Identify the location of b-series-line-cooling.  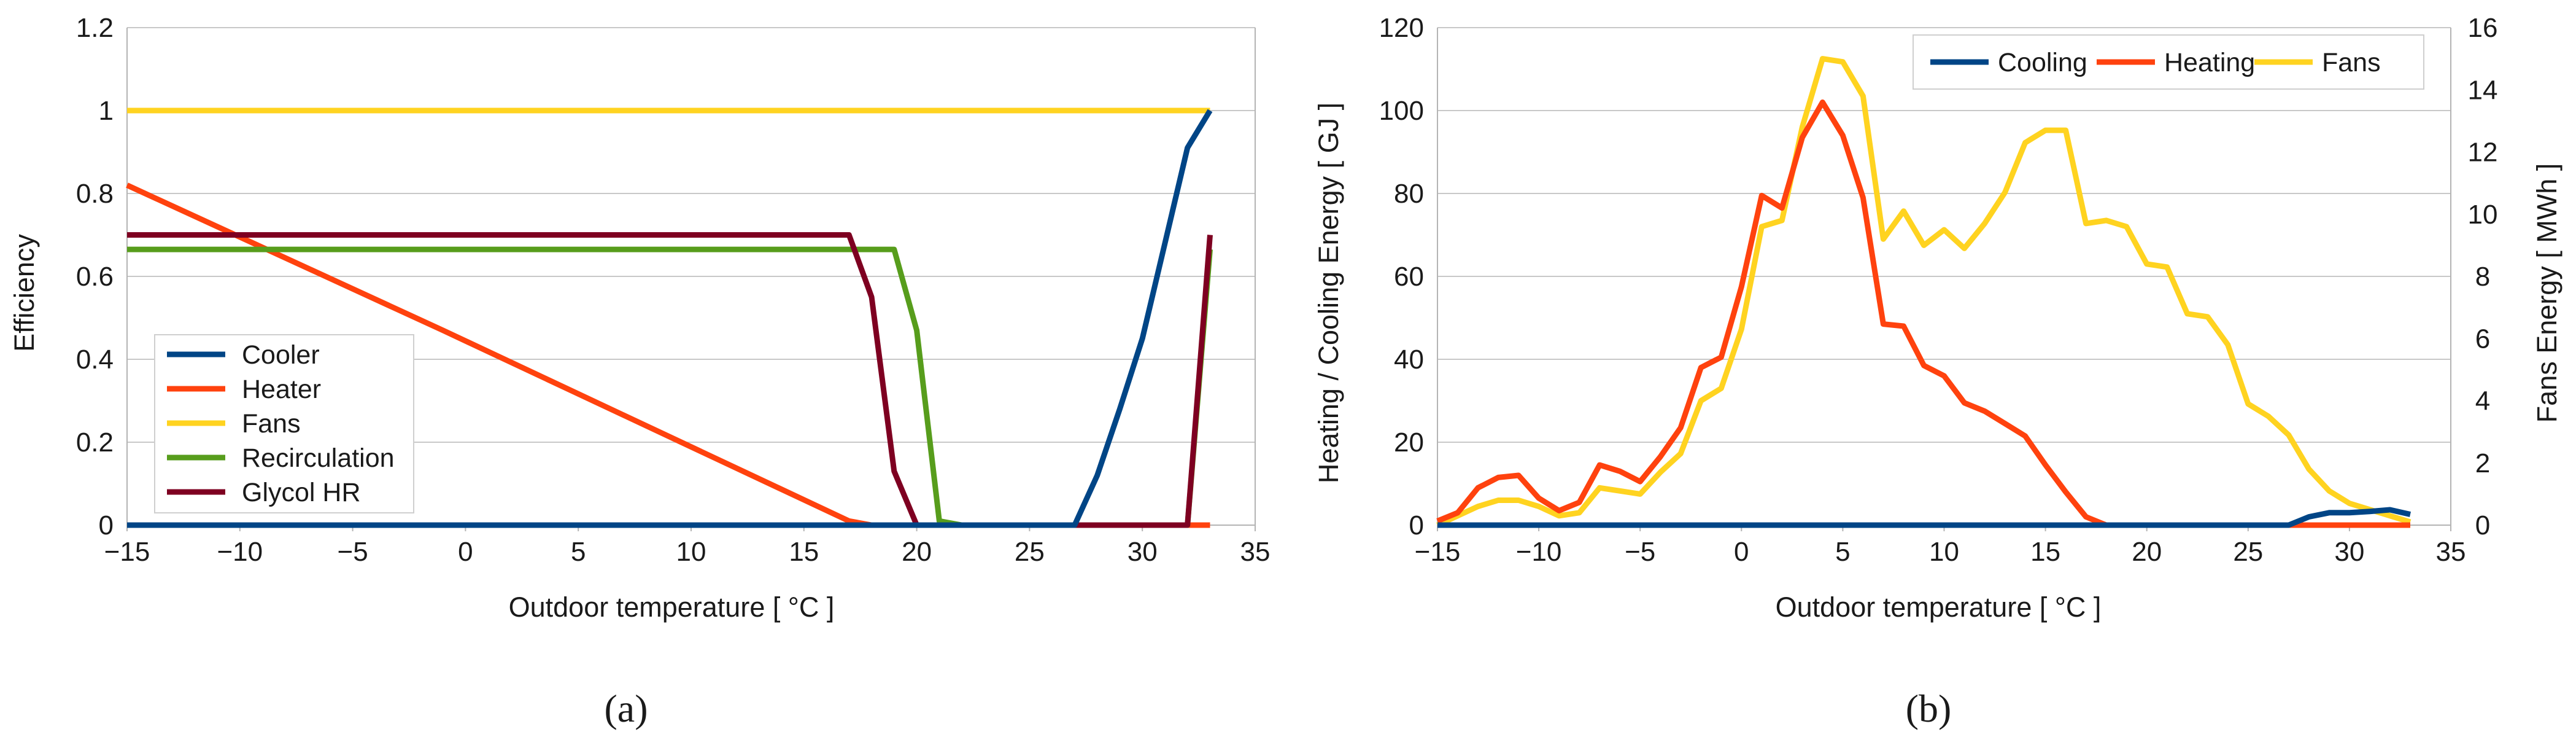
(1924, 517).